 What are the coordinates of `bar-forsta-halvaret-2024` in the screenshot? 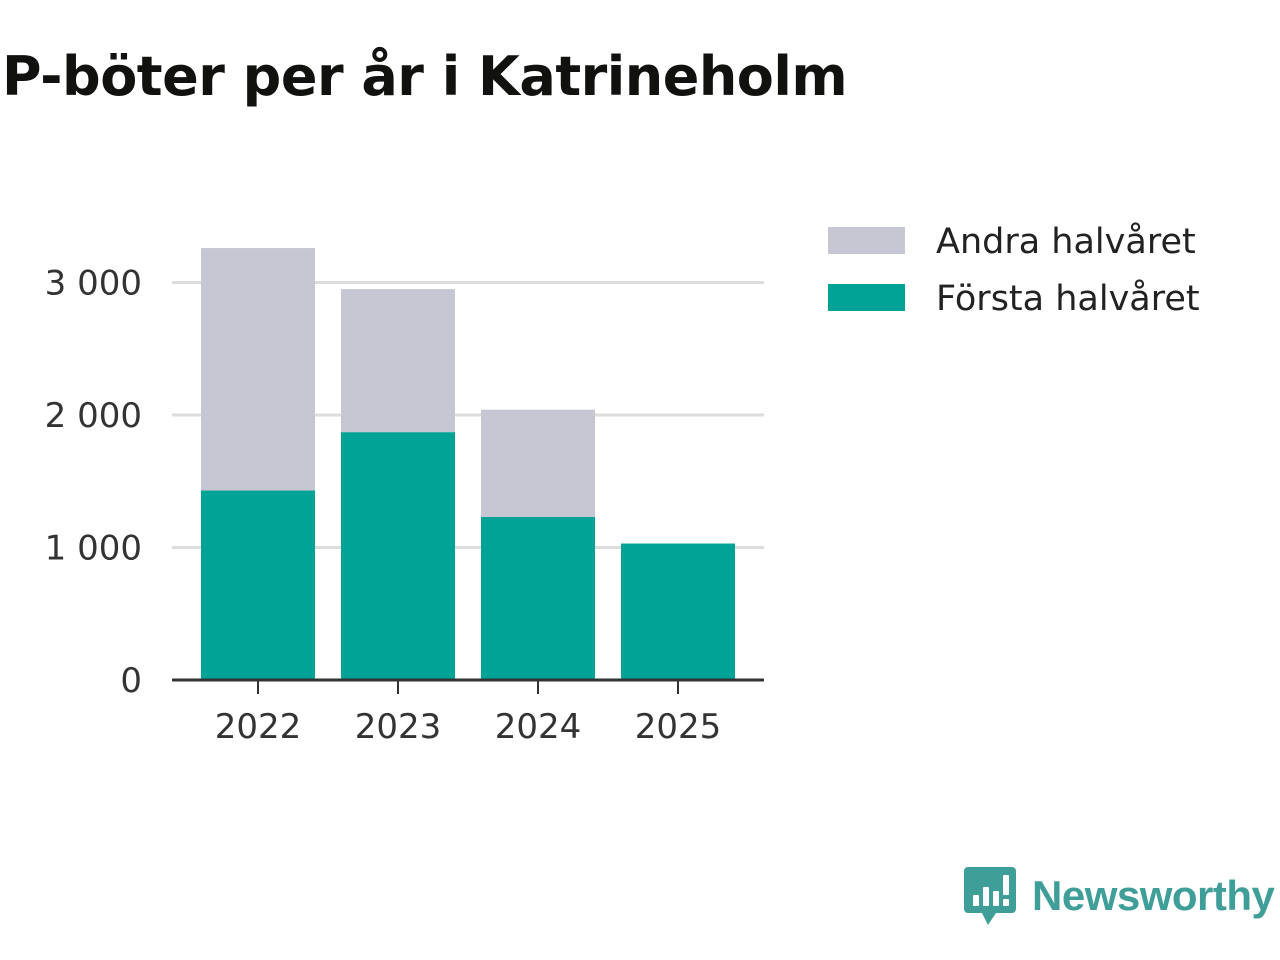 It's located at (538, 598).